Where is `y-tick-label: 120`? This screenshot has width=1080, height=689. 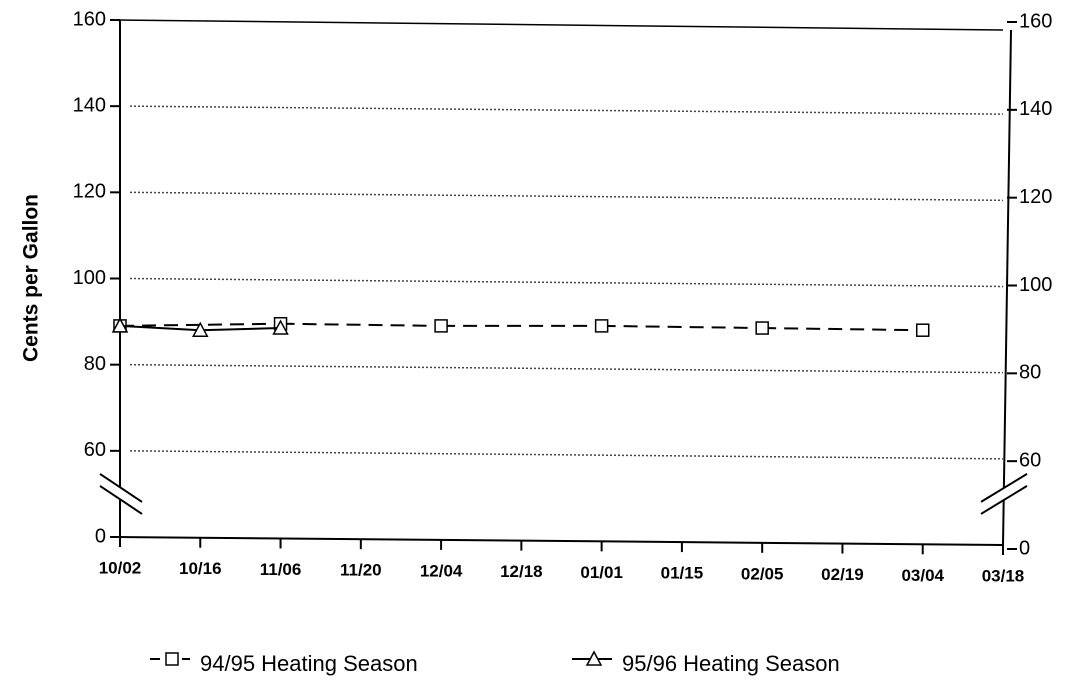
y-tick-label: 120 is located at coordinates (89, 192).